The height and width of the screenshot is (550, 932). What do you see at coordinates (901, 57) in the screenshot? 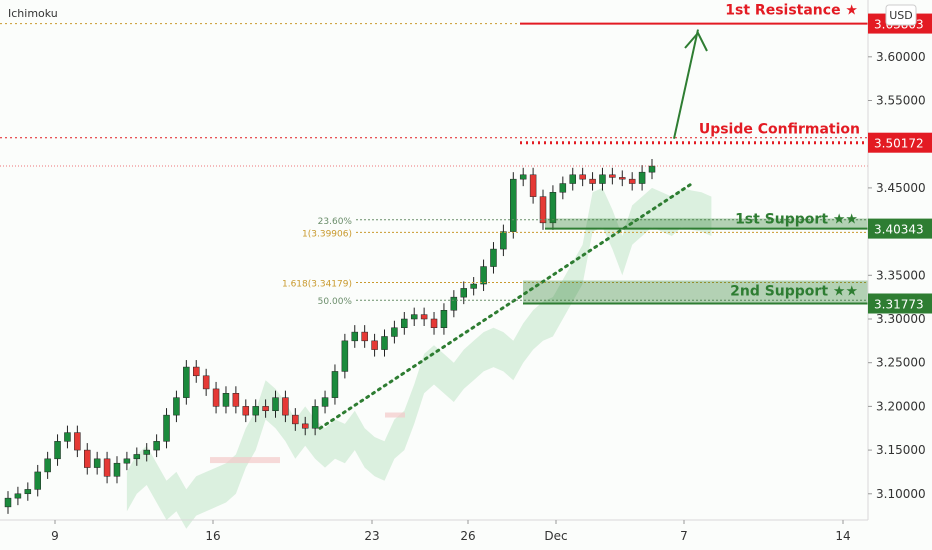
I see `y-tick-label: 3.60000` at bounding box center [901, 57].